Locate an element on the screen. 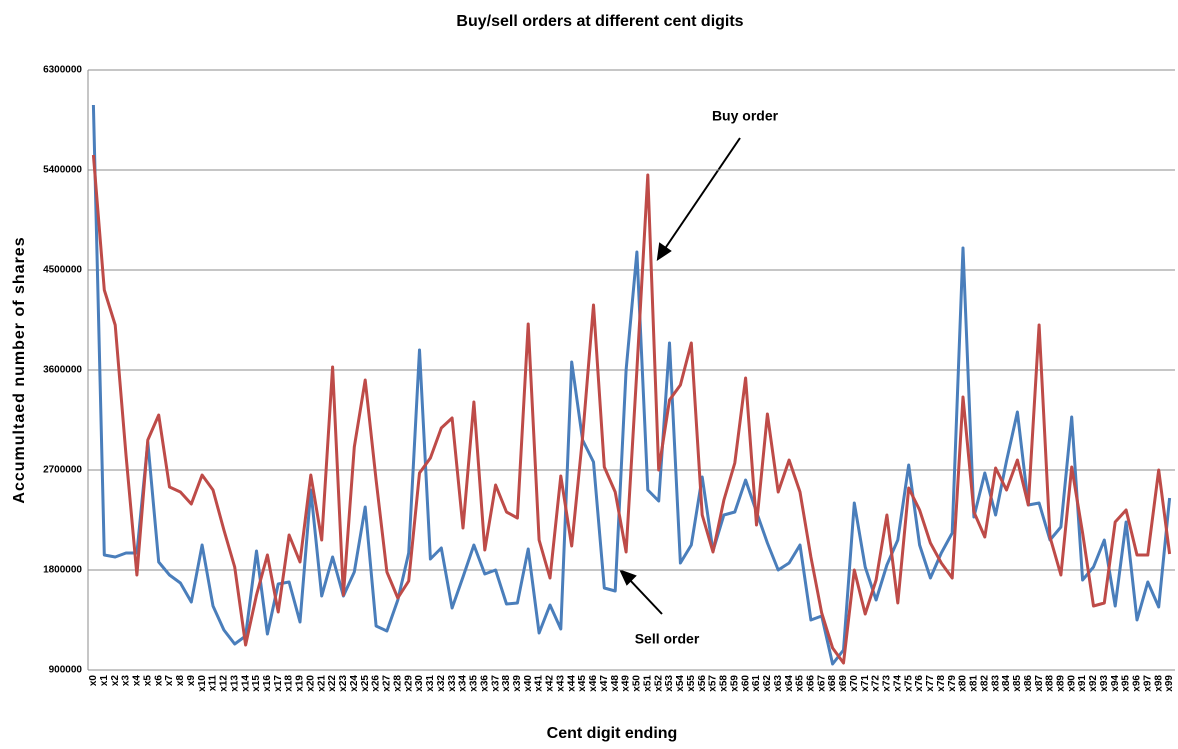 This screenshot has height=749, width=1178. x-tick-label: x88 is located at coordinates (1050, 683).